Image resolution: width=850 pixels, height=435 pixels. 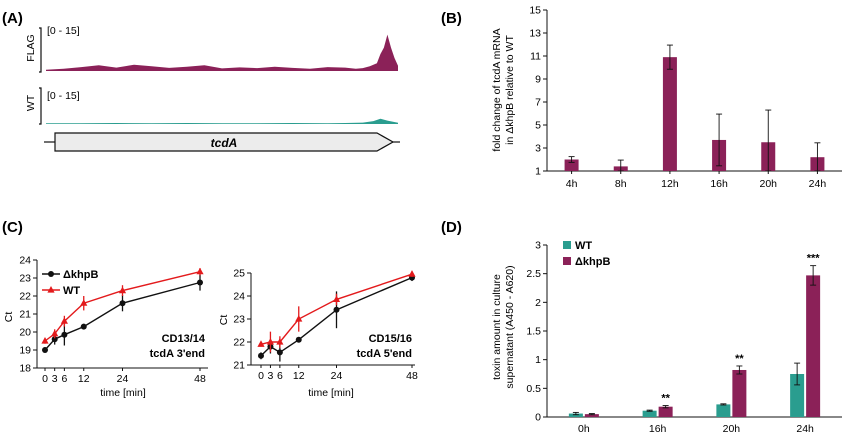 I want to click on c-left-ytick-label: 24, so click(x=25, y=261).